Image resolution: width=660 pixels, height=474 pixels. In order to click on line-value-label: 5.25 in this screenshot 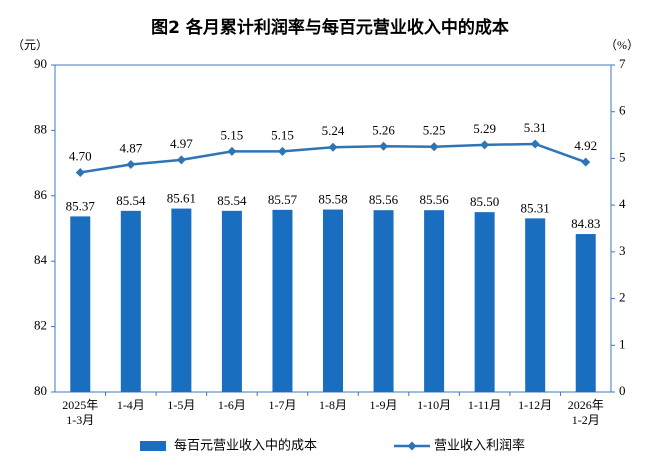, I will do `click(434, 130)`.